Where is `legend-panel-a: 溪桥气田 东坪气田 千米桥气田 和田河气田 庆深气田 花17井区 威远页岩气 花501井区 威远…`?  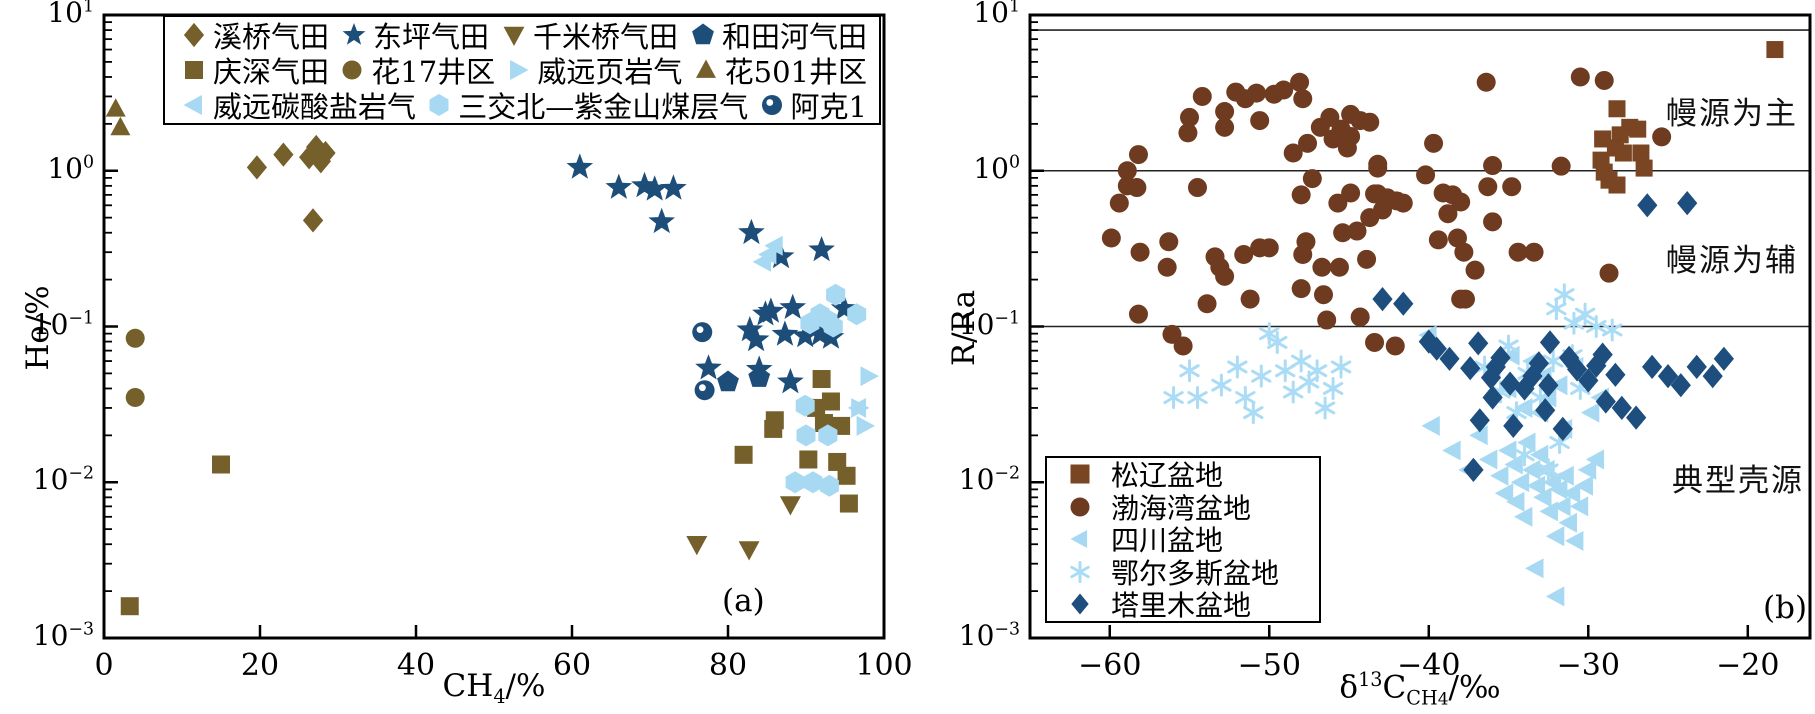 legend-panel-a: 溪桥气田 东坪气田 千米桥气田 和田河气田 庆深气田 花17井区 威远页岩气 花501井区 威远… is located at coordinates (522, 70).